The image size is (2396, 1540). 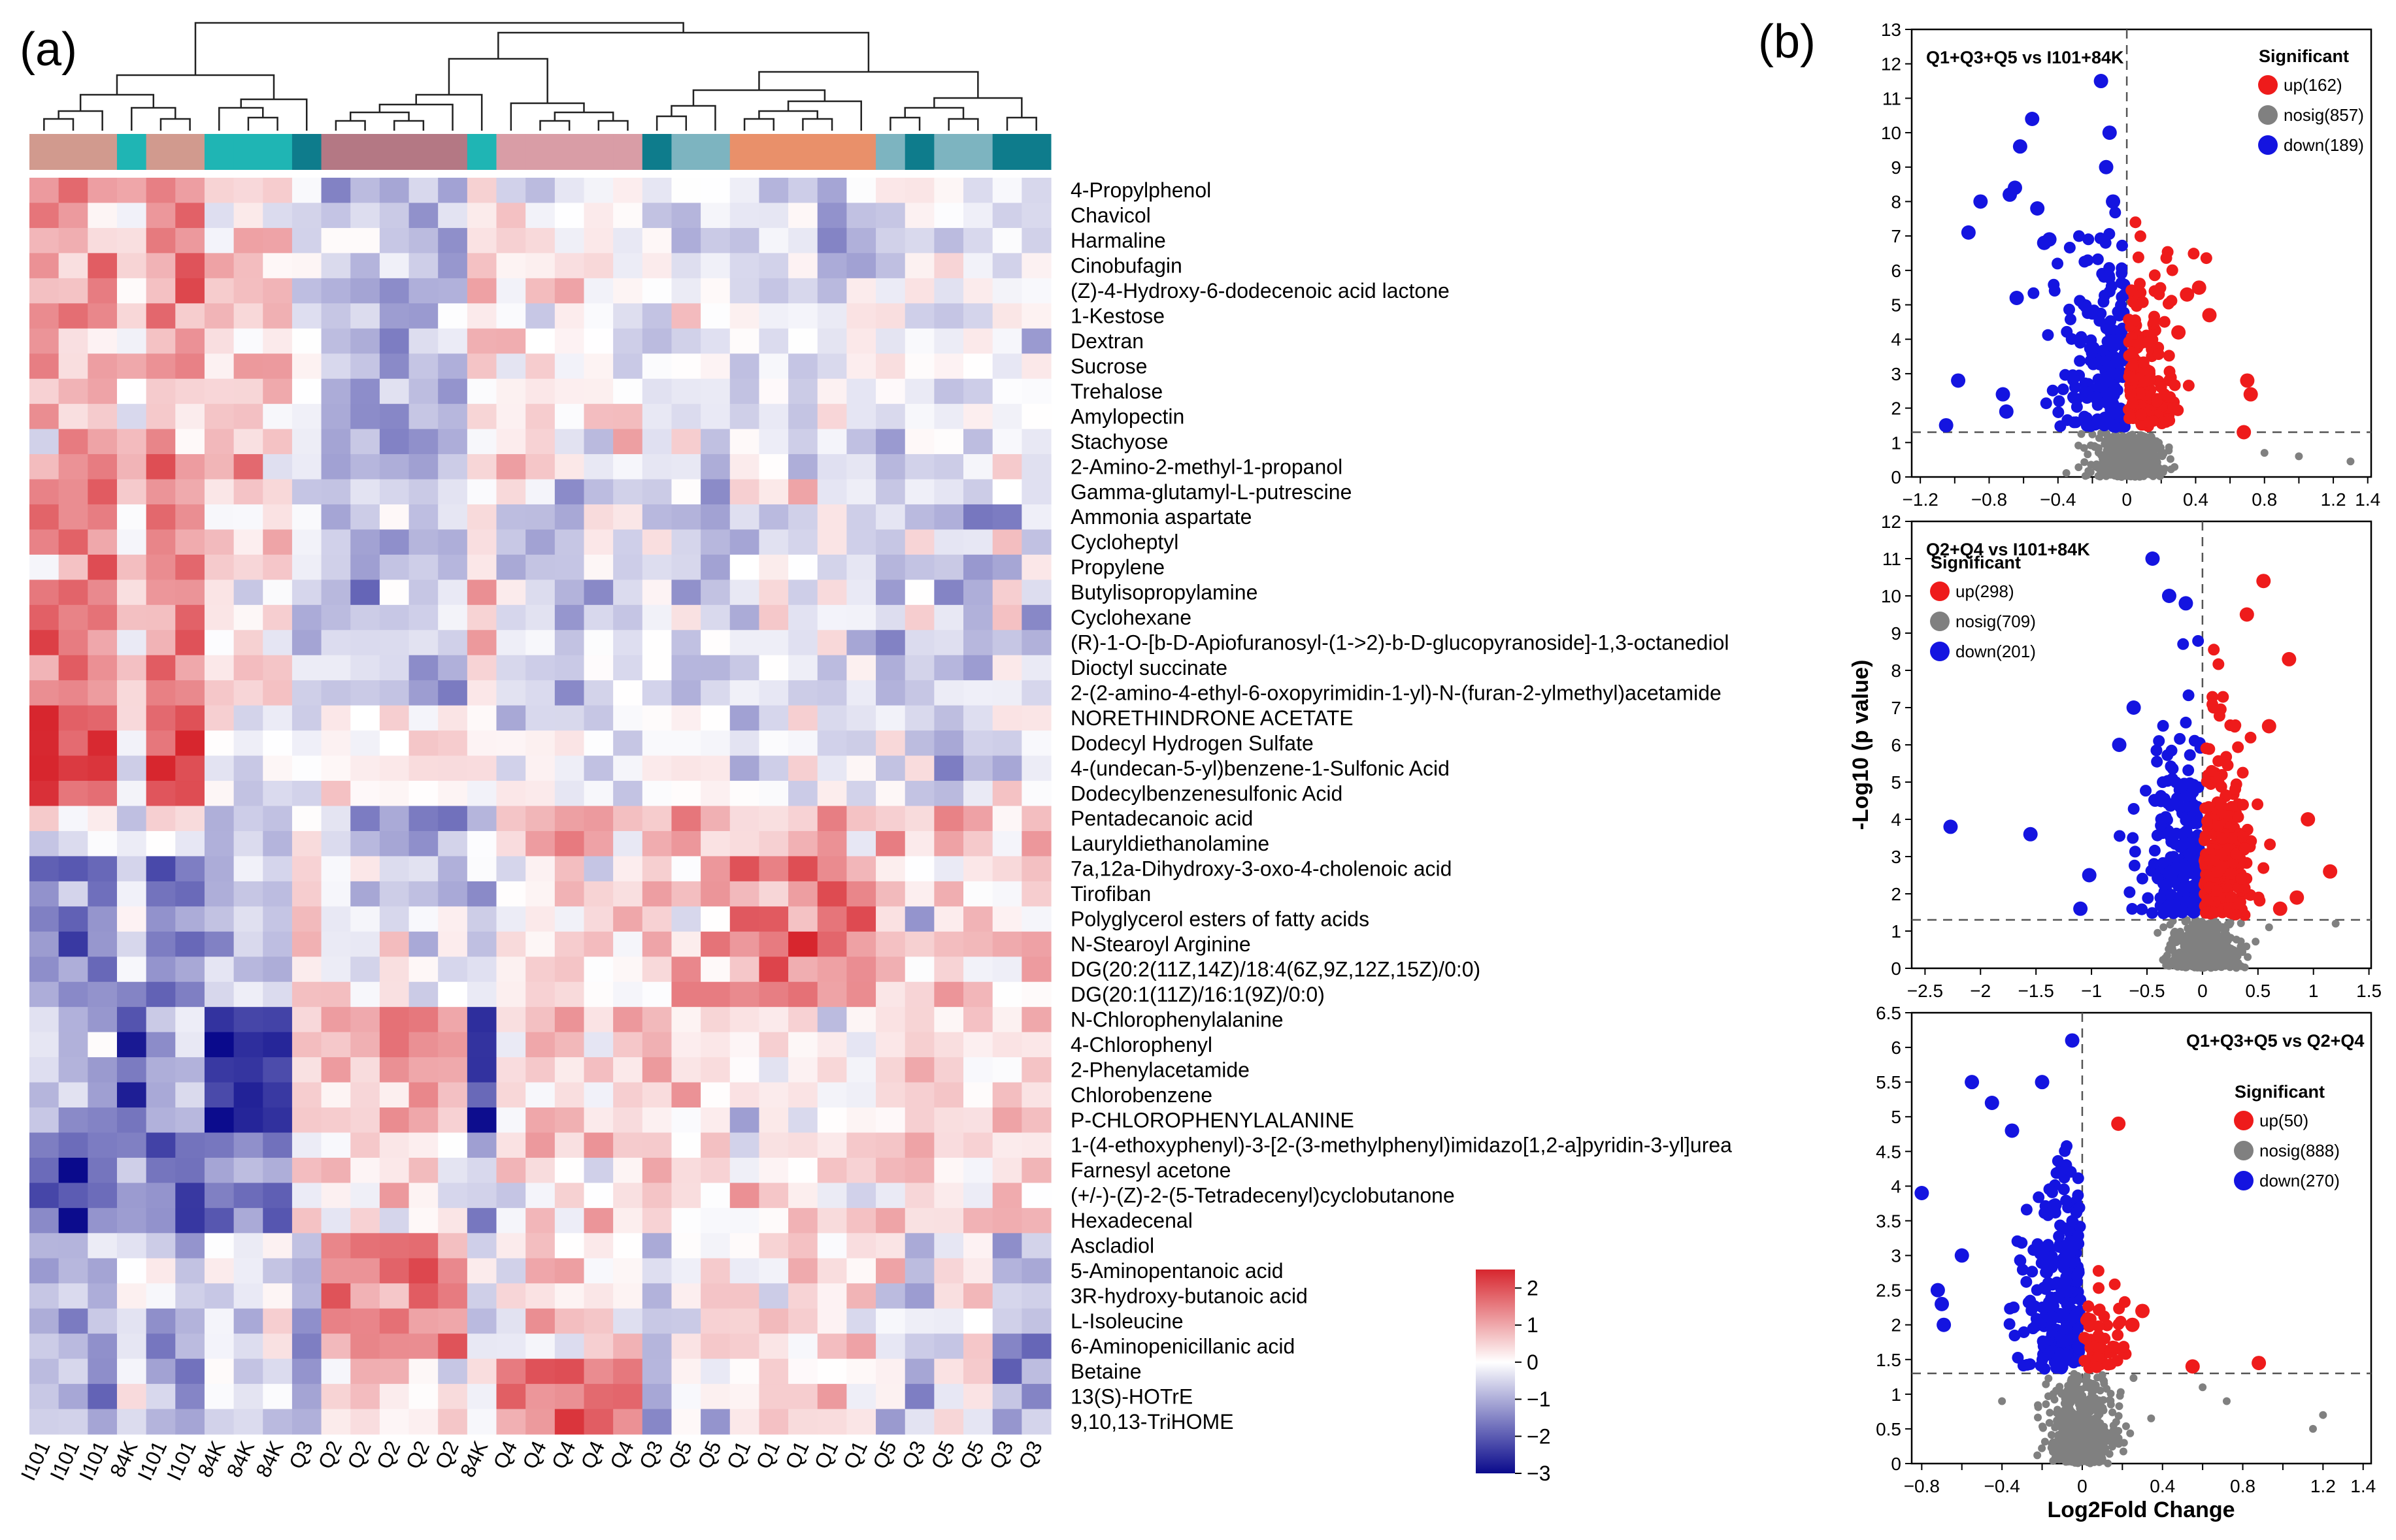 I want to click on row-label: Dodecylbenzenesulfonic Acid, so click(x=1206, y=793).